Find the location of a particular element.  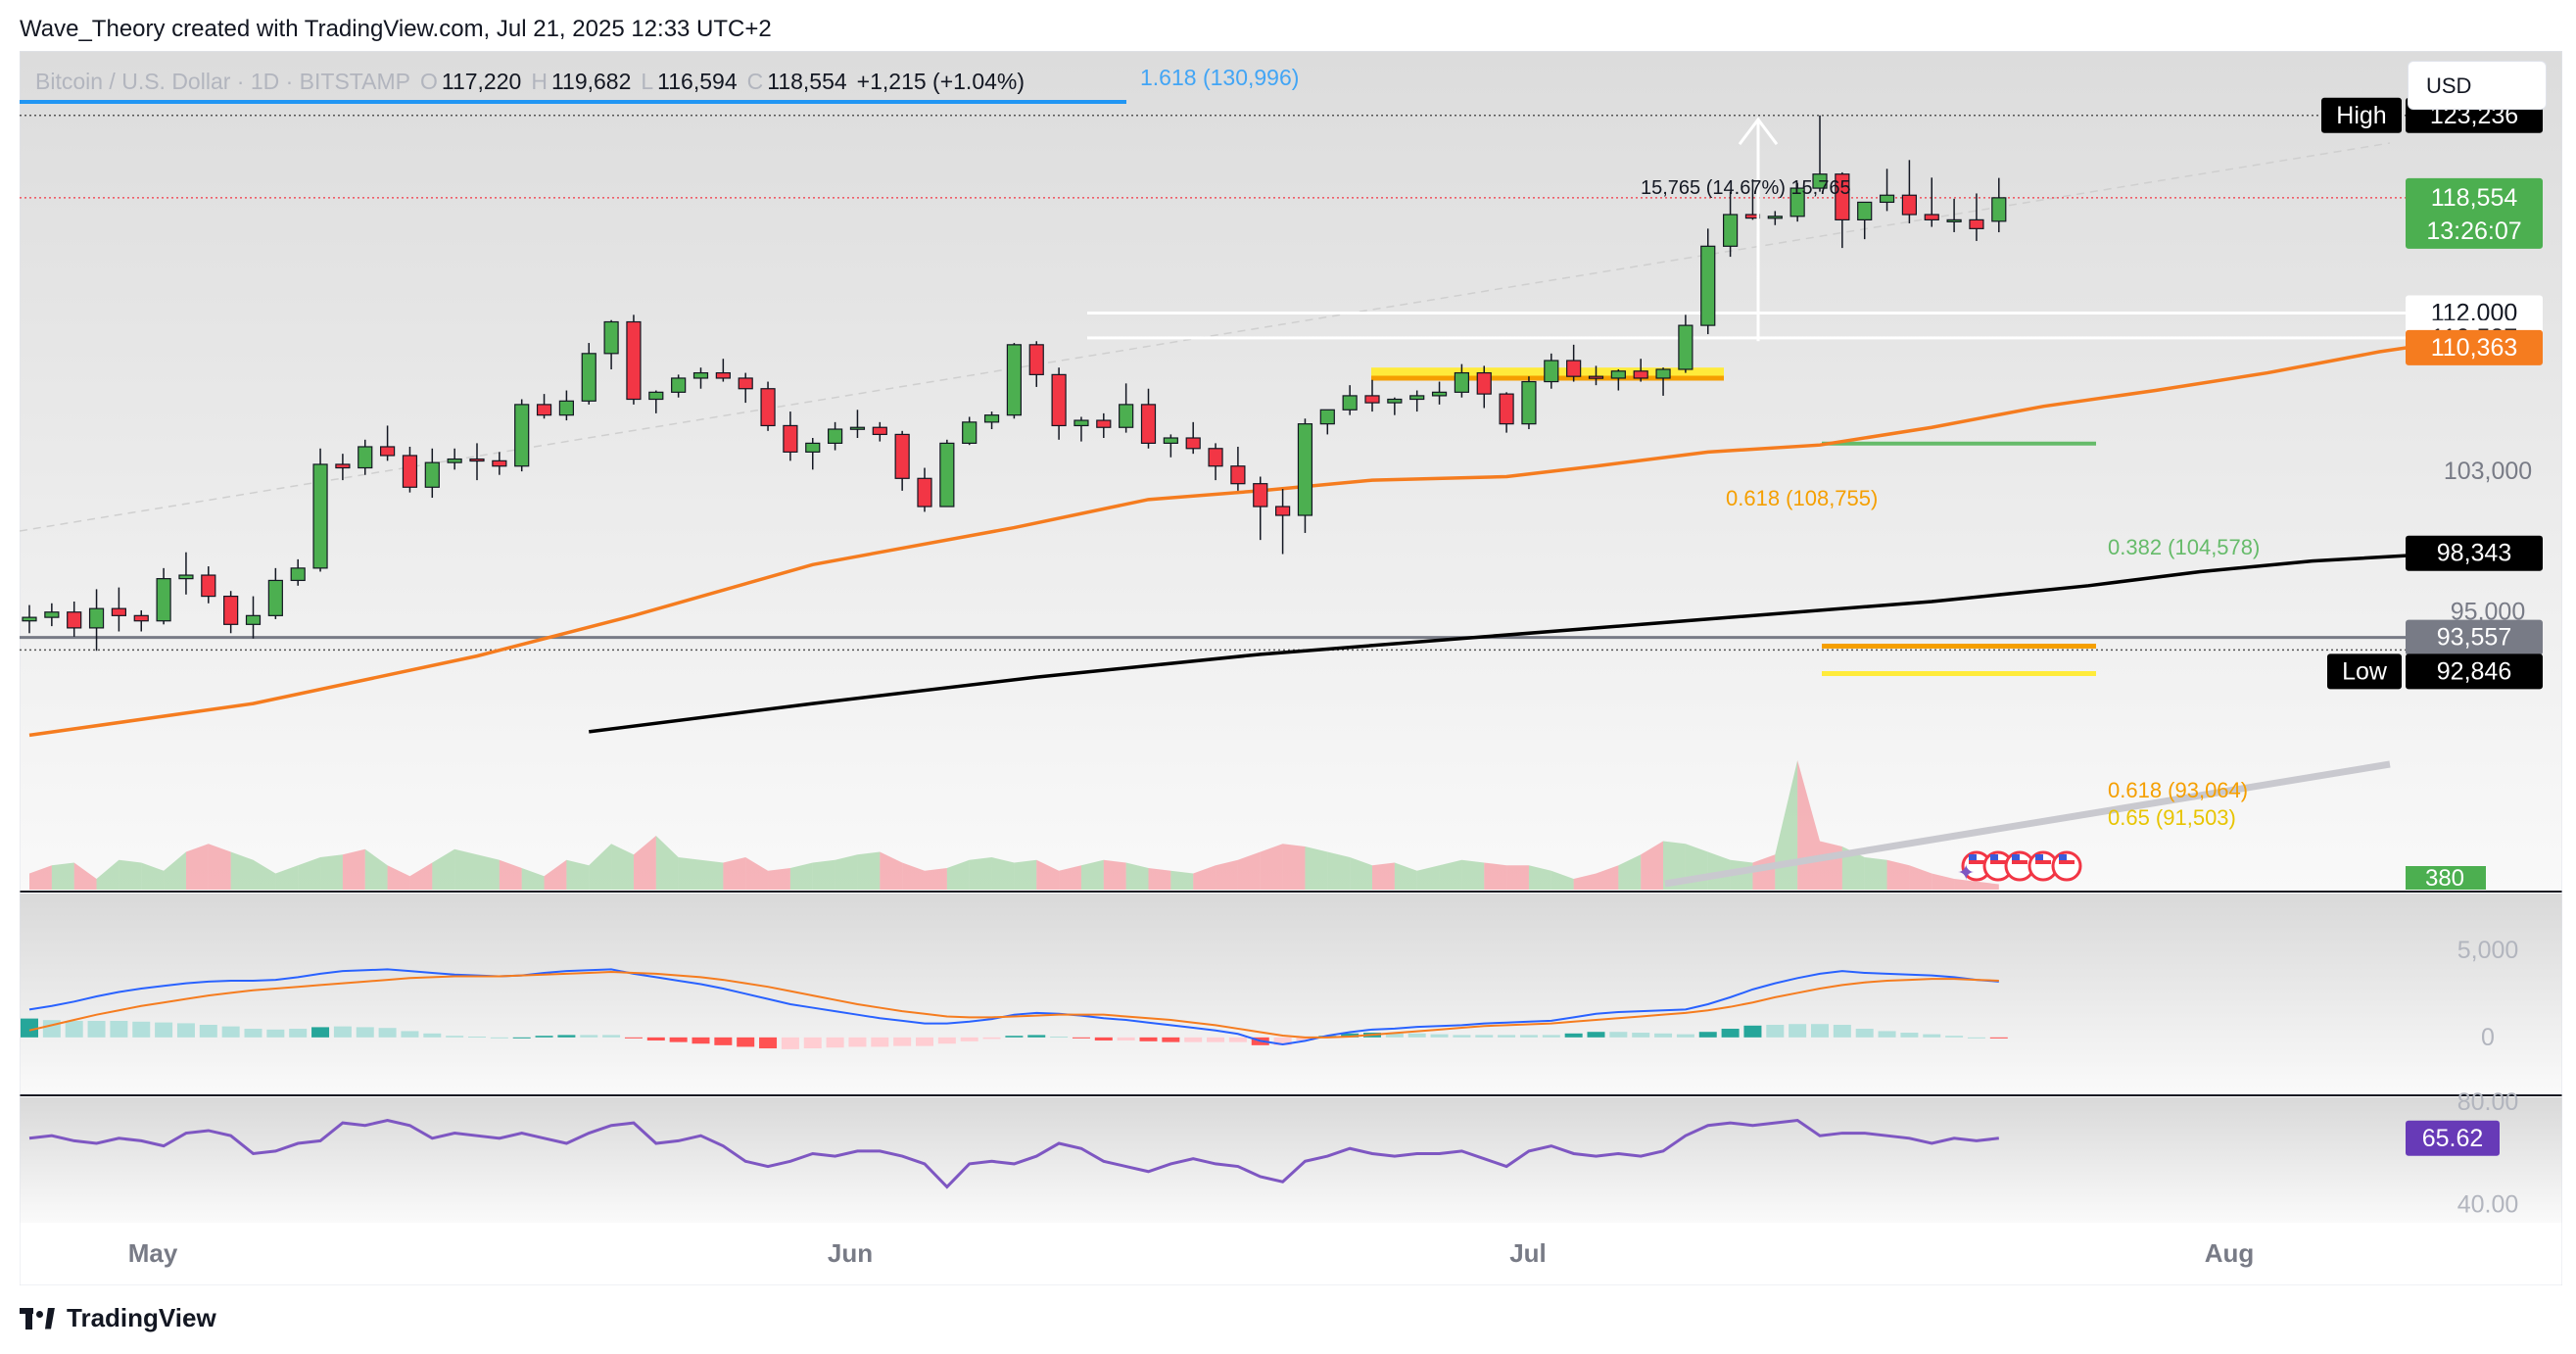

low-price-tag: 92,846 is located at coordinates (2474, 671).